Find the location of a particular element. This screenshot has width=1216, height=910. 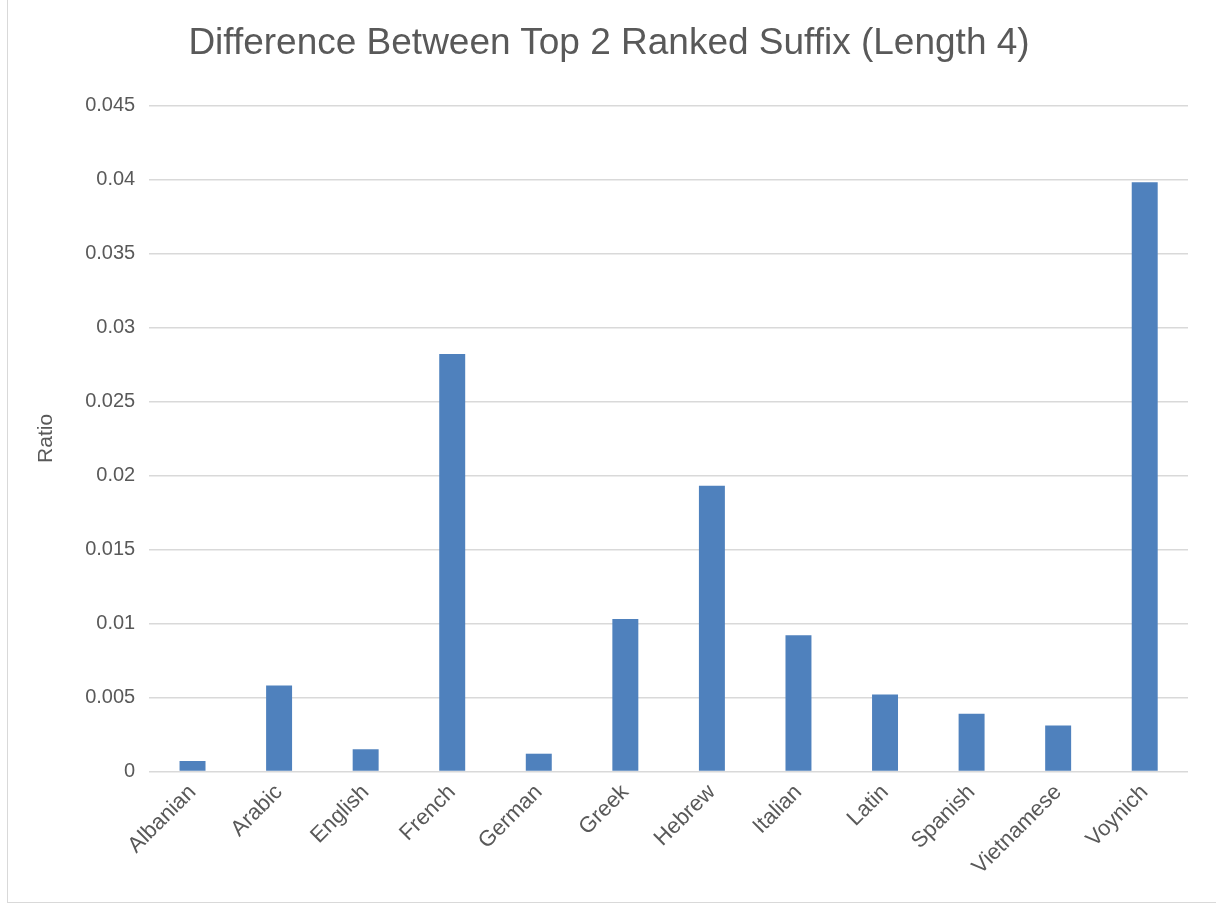

y-tick-label: 0.01 is located at coordinates (116, 621).